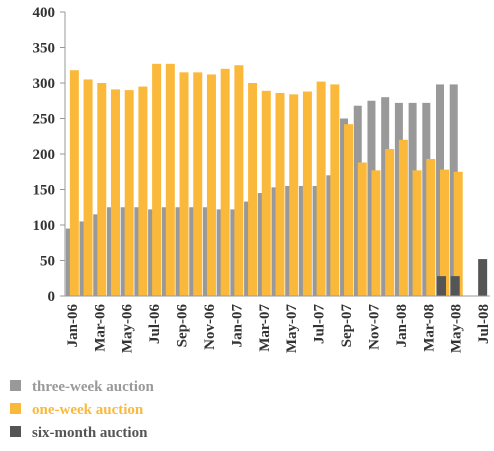 This screenshot has width=494, height=451. Describe the element at coordinates (347, 326) in the screenshot. I see `x-tick-label: Sep-07` at that location.